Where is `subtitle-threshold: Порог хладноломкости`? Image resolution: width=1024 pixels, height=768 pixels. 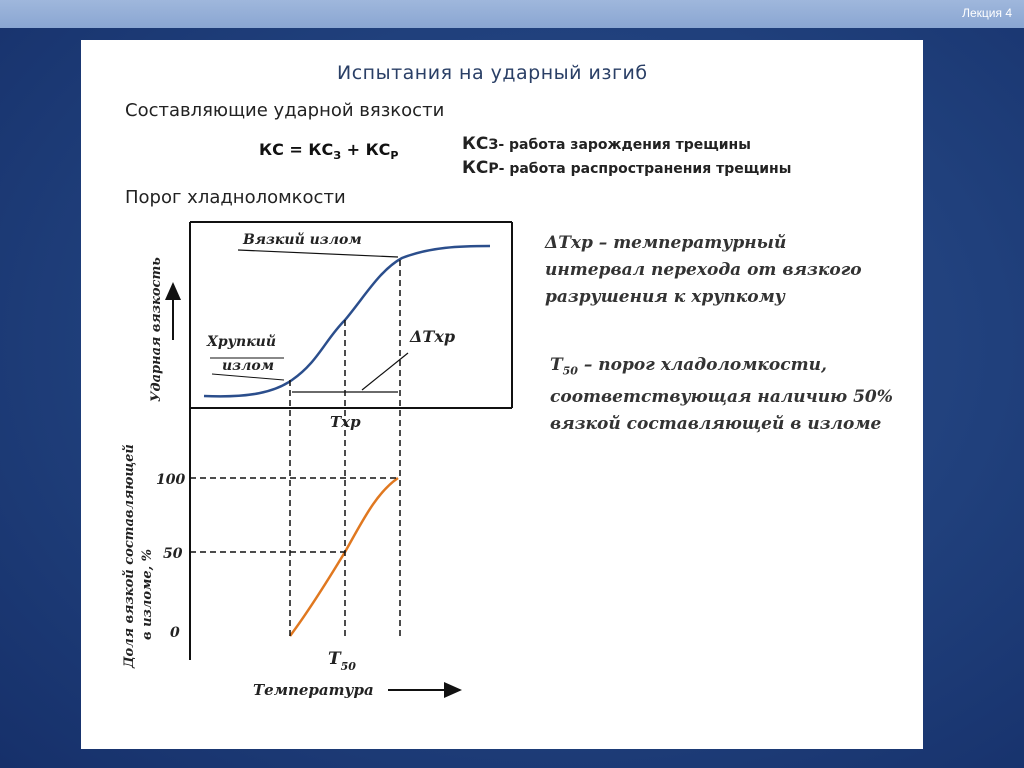 subtitle-threshold: Порог хладноломкости is located at coordinates (235, 197).